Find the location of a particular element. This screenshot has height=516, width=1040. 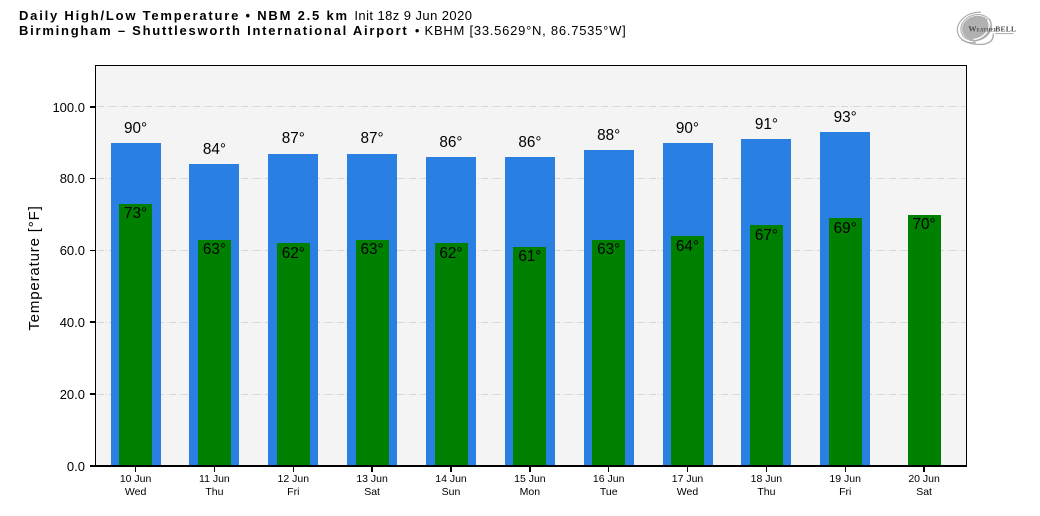

svg-text: BELL is located at coordinates (1005, 29).